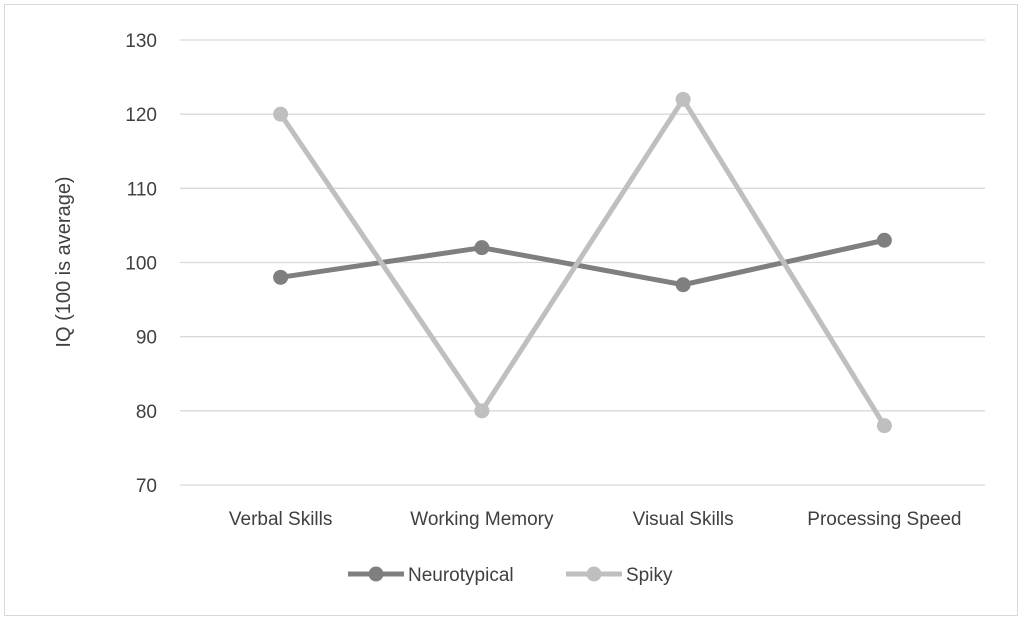 The height and width of the screenshot is (622, 1024). What do you see at coordinates (146, 486) in the screenshot?
I see `y-tick-label: 70` at bounding box center [146, 486].